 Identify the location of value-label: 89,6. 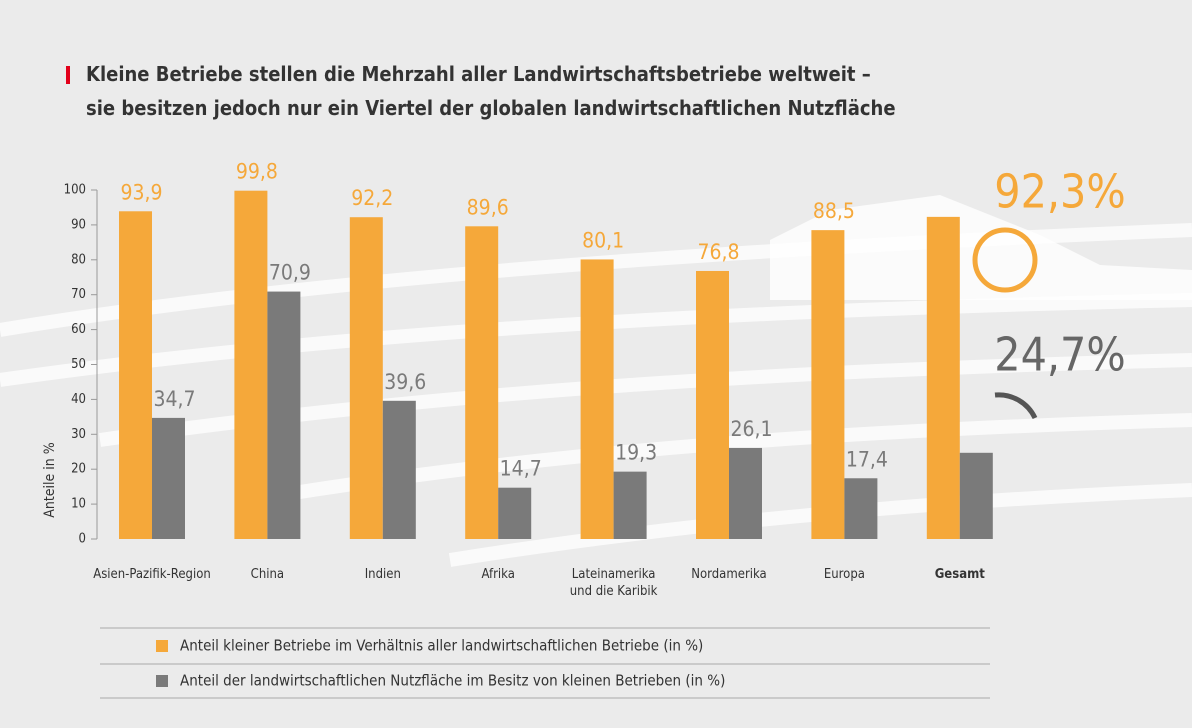
(488, 207).